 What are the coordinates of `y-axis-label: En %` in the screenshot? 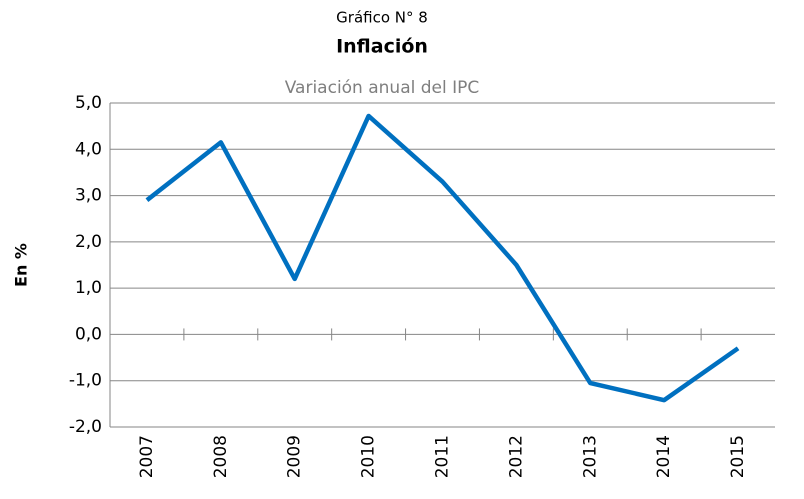 It's located at (21, 265).